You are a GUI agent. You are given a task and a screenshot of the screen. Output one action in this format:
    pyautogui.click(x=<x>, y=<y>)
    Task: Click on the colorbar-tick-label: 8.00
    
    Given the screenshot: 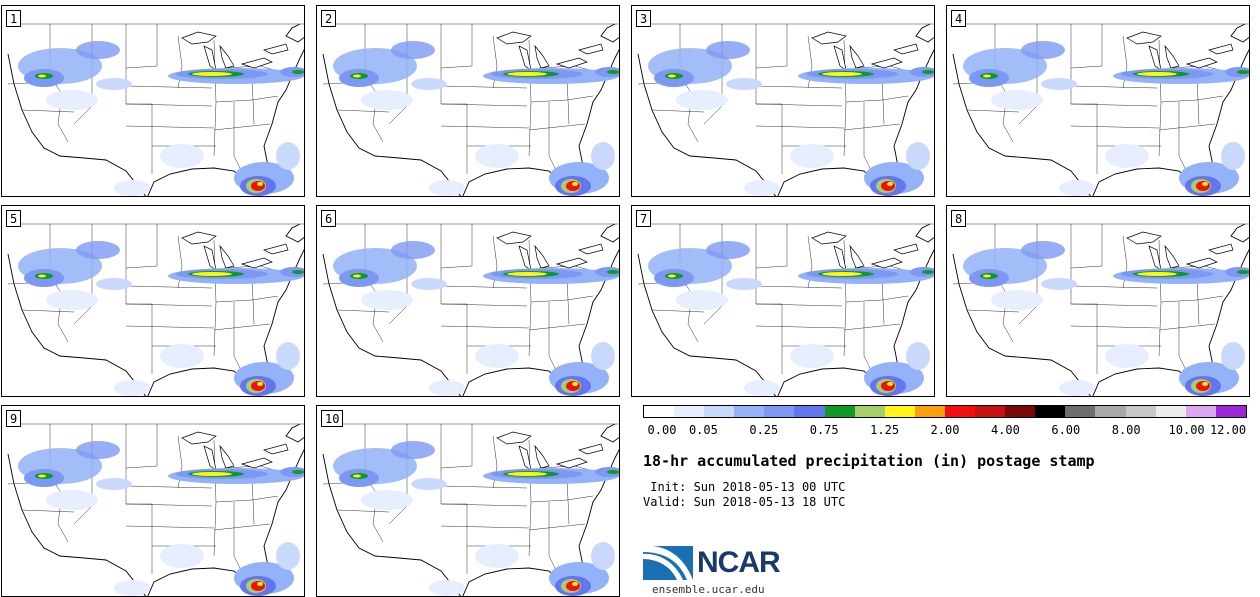 What is the action you would take?
    pyautogui.click(x=1126, y=430)
    